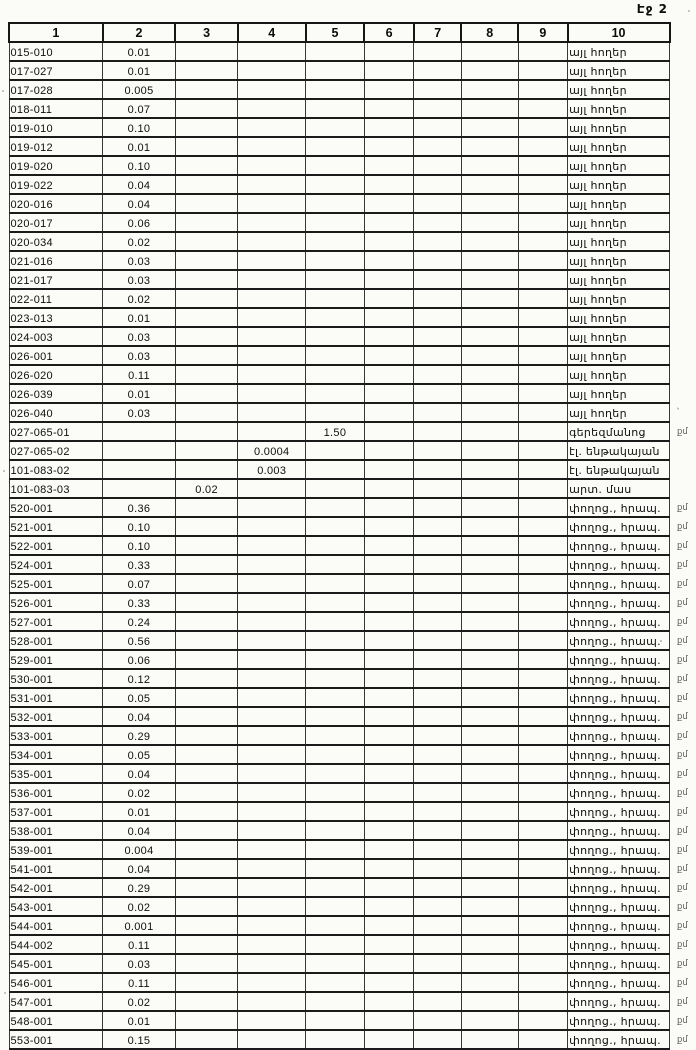 The image size is (696, 1050). What do you see at coordinates (352, 659) in the screenshot?
I see `table-row: 529-001 0.06 փողոց., հրապ. քմ` at bounding box center [352, 659].